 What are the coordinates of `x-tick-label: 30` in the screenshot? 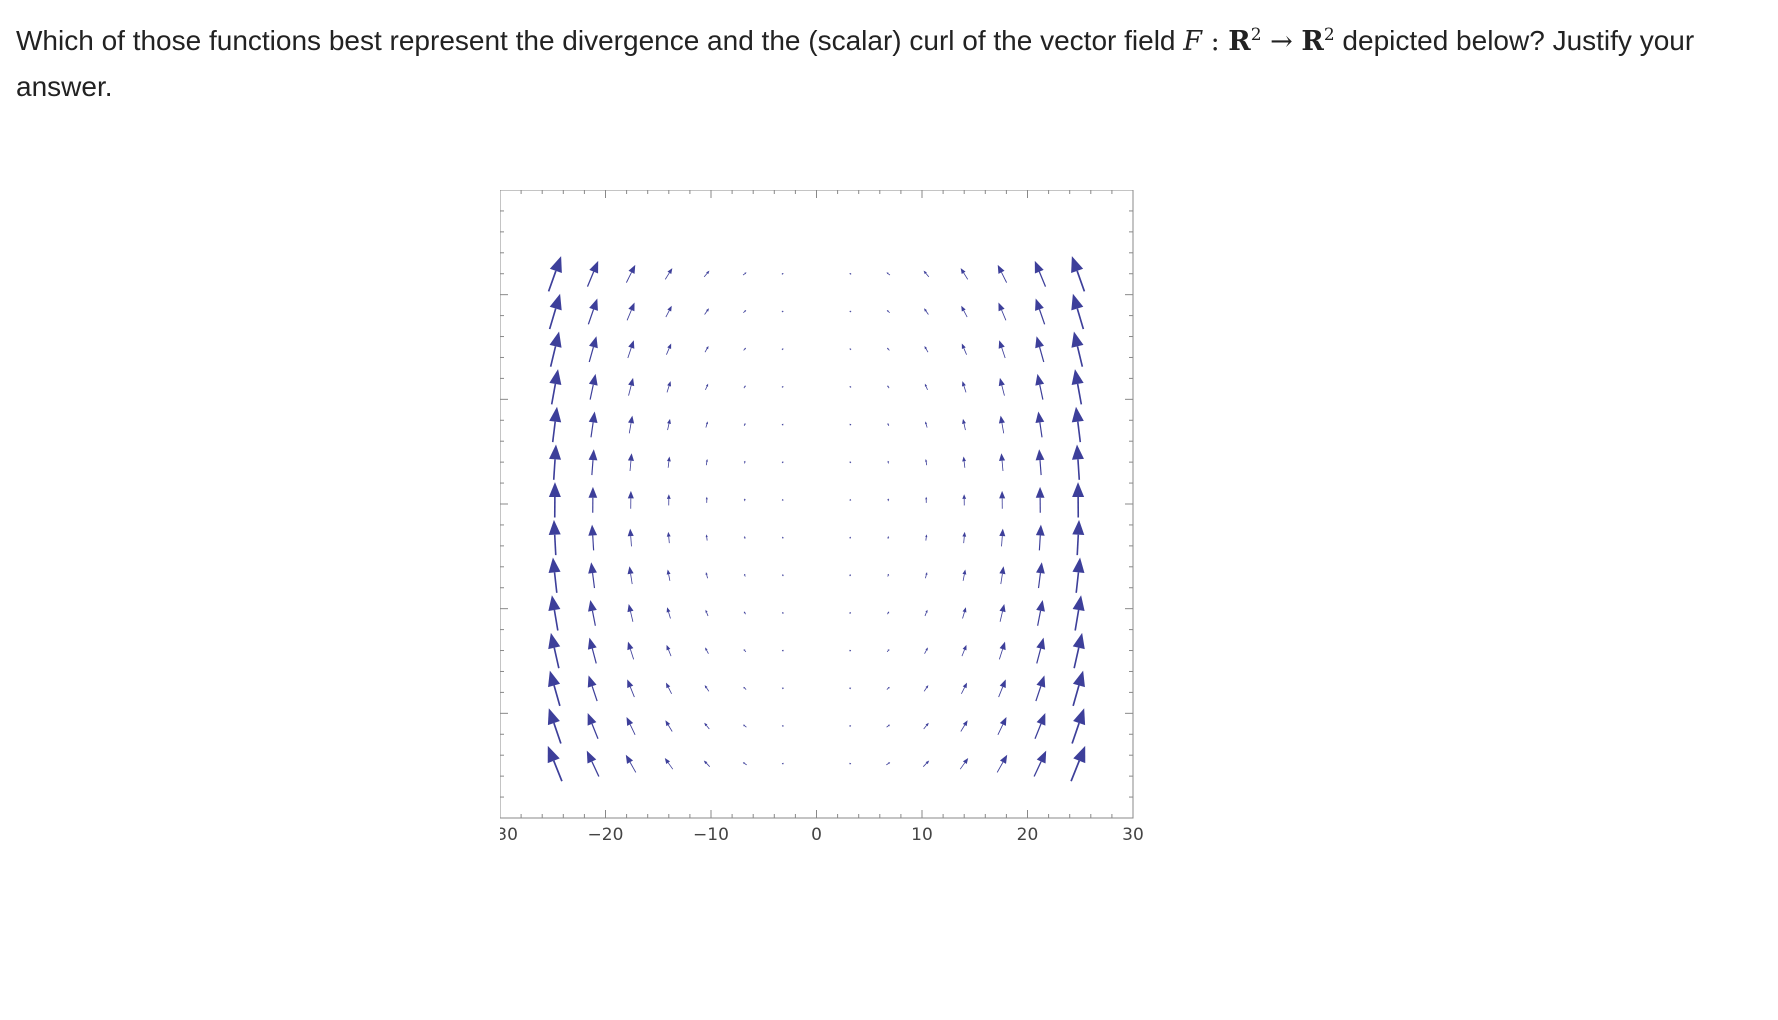 It's located at (1133, 835).